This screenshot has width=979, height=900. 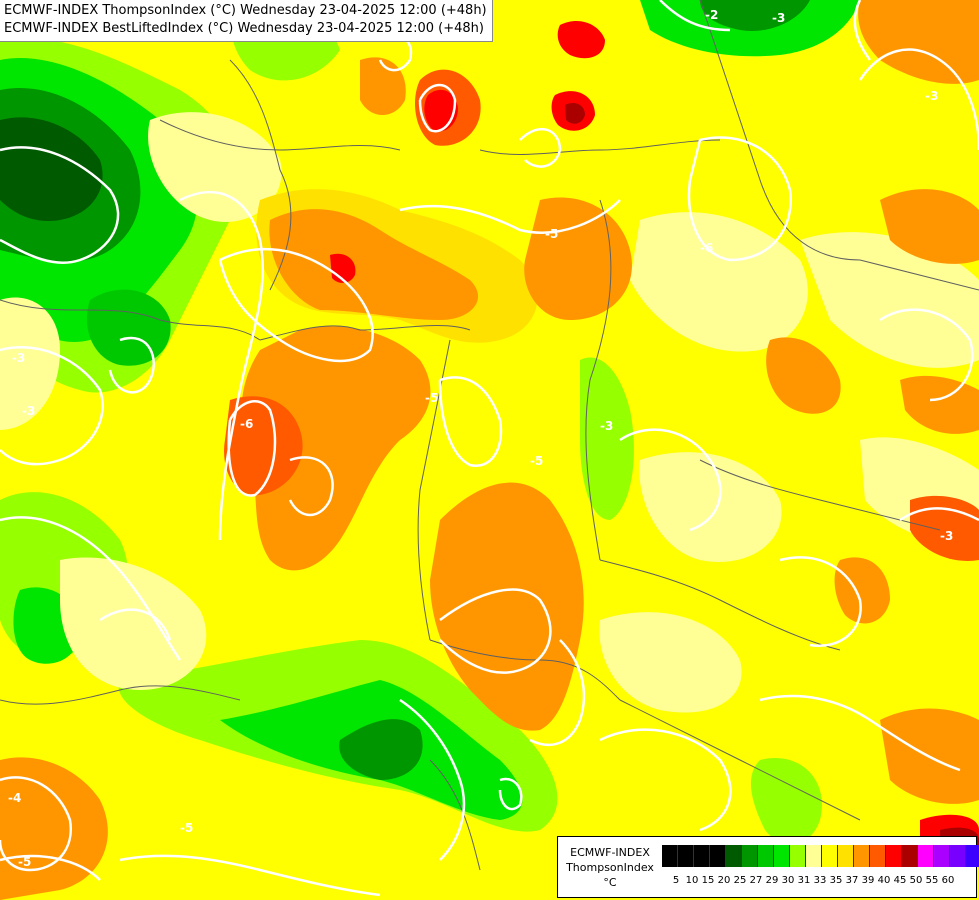 I want to click on legend-tick-label: 27, so click(x=756, y=880).